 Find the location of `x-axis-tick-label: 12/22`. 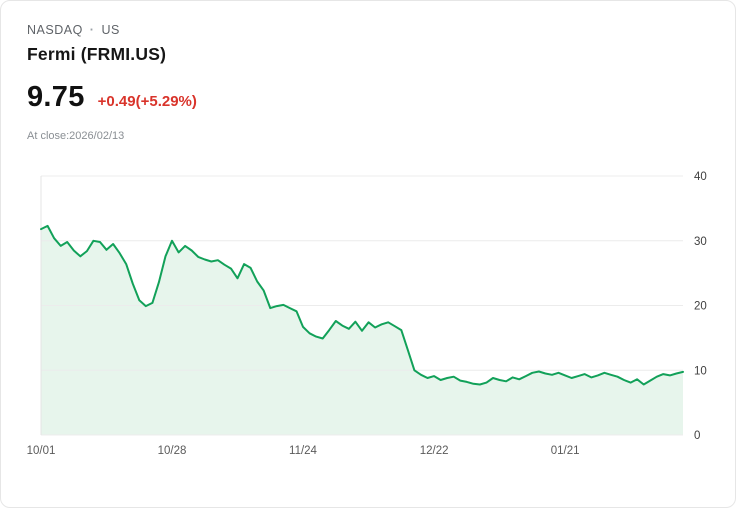

x-axis-tick-label: 12/22 is located at coordinates (434, 451).